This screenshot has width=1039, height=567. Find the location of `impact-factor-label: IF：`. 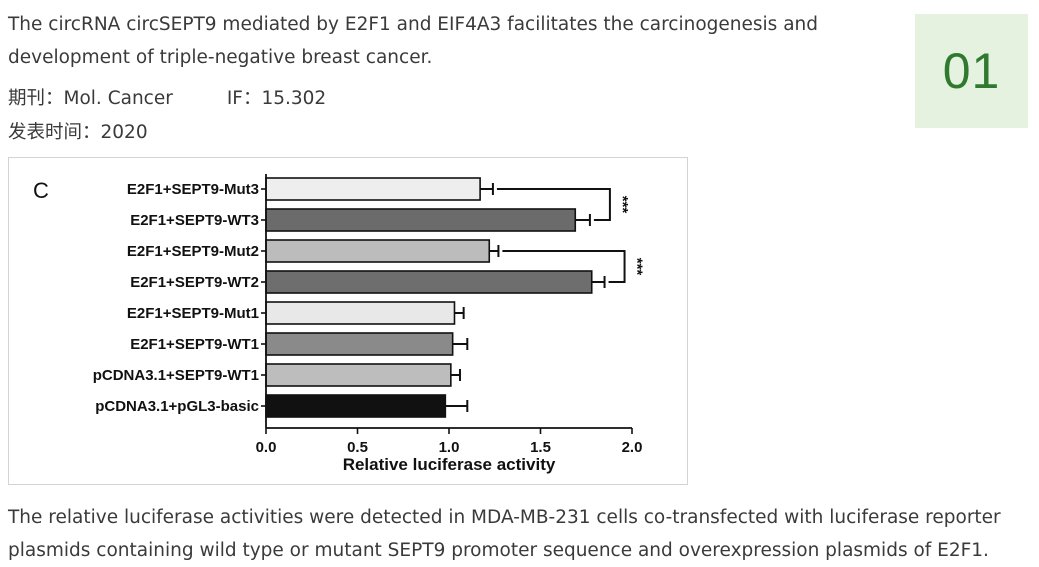

impact-factor-label: IF： is located at coordinates (244, 98).